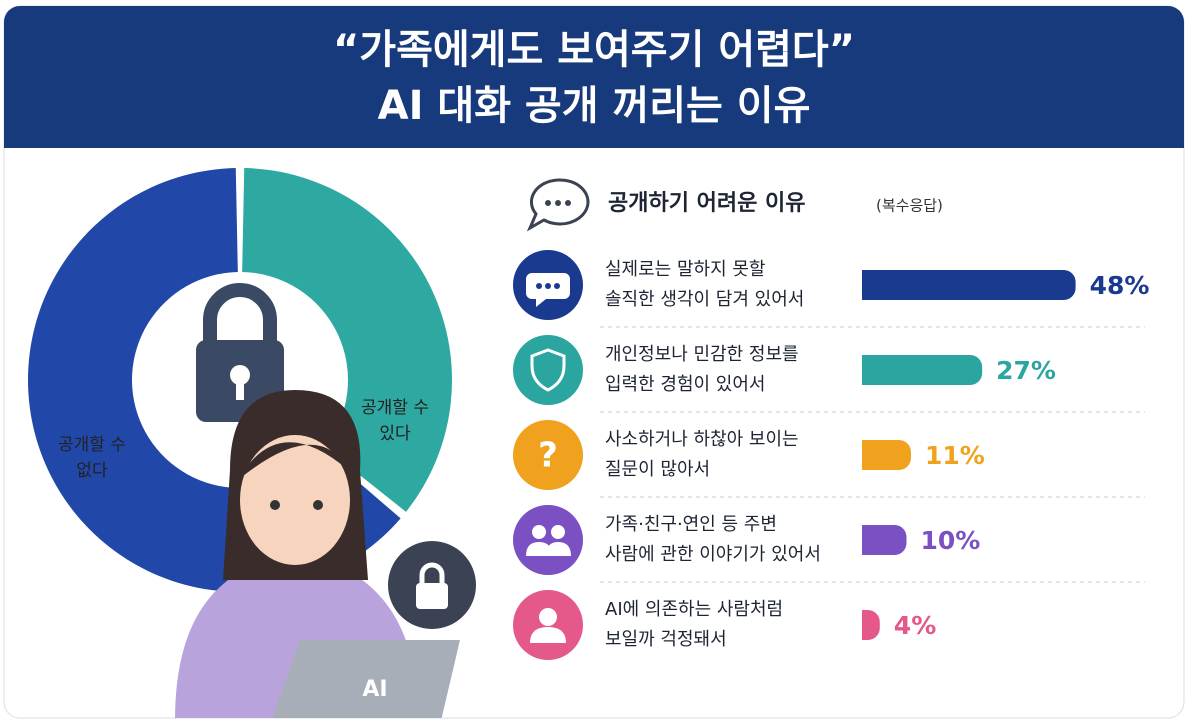  Describe the element at coordinates (432, 585) in the screenshot. I see `lock-bubble` at that location.